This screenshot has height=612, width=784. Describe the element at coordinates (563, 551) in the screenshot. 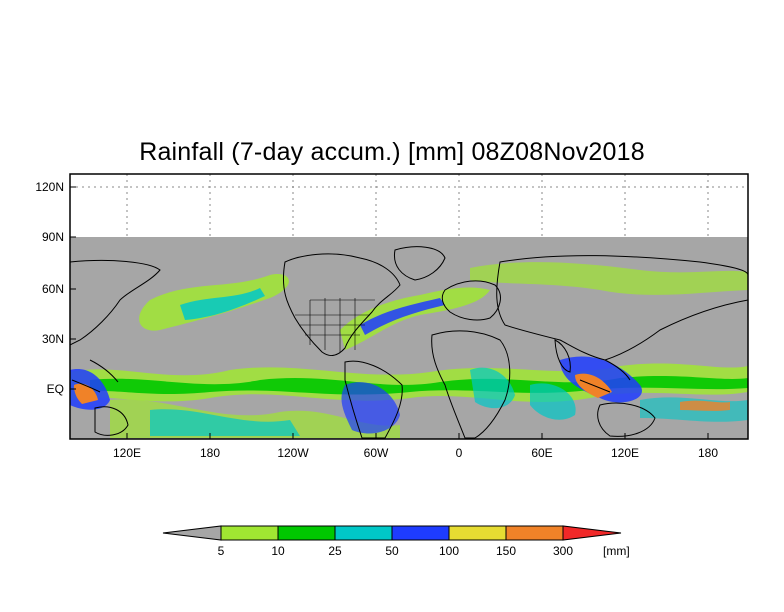

I see `colorbar-threshold-label: 300` at that location.